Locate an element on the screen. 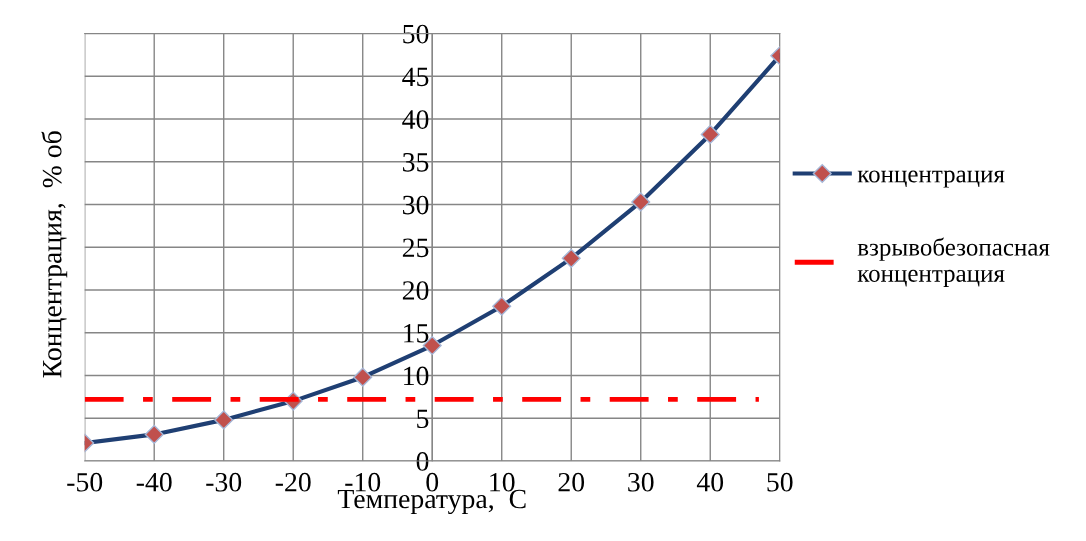 The image size is (1086, 541). legend-label: взрывобезопасная концентрация is located at coordinates (953, 262).